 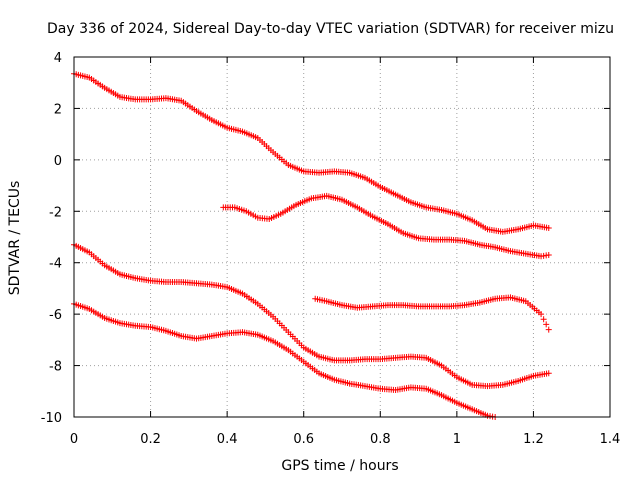 I want to click on y-tick-label: 2, so click(x=58, y=109).